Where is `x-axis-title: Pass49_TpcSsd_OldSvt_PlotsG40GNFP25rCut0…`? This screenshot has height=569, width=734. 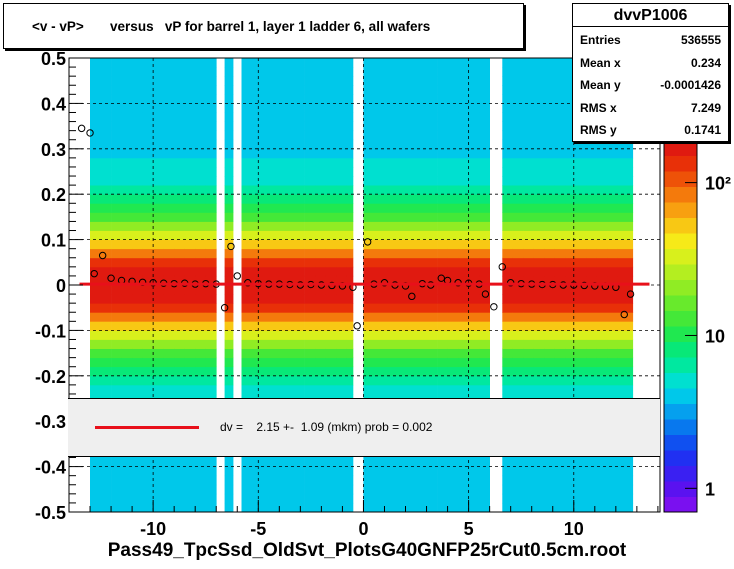
x-axis-title: Pass49_TpcSsd_OldSvt_PlotsG40GNFP25rCut0… is located at coordinates (367, 550).